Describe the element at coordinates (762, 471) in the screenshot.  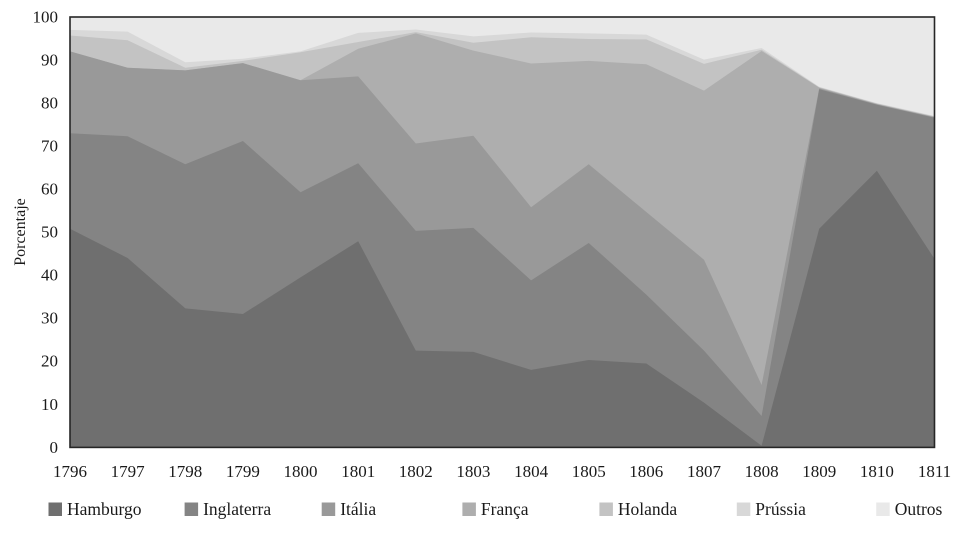
I see `svg-text: 1808` at that location.